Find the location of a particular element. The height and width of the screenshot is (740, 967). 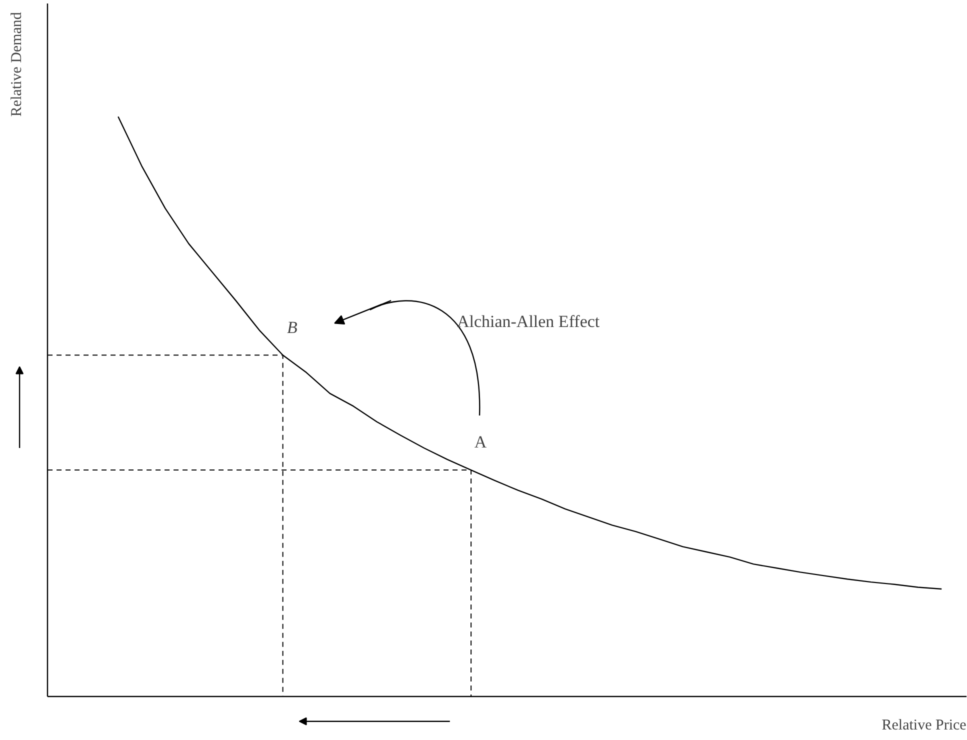

y-axis-title: Relative Demand is located at coordinates (16, 64).